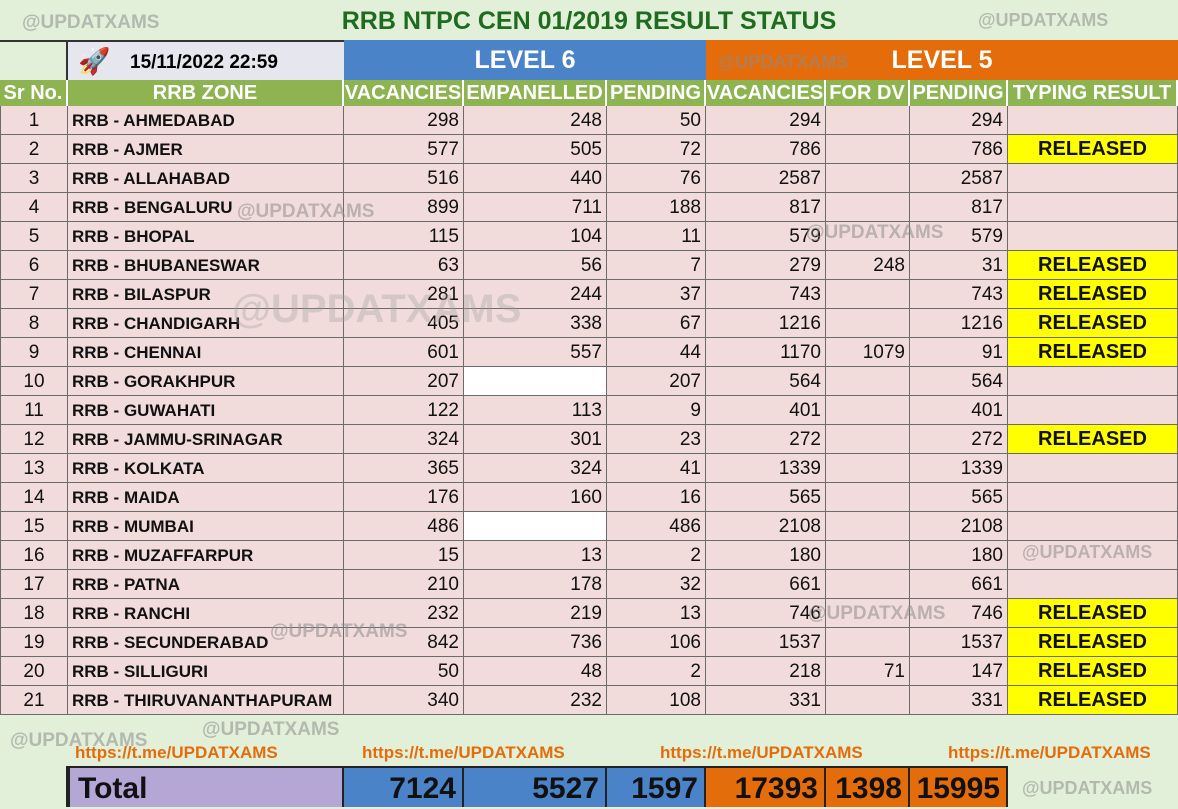  I want to click on zone-name-cell: RRB - MUMBAI, so click(206, 526).